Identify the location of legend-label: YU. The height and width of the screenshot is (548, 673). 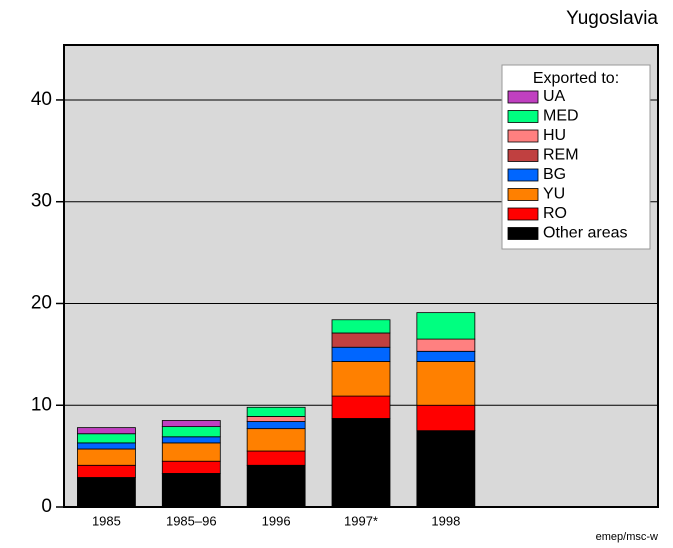
(554, 194).